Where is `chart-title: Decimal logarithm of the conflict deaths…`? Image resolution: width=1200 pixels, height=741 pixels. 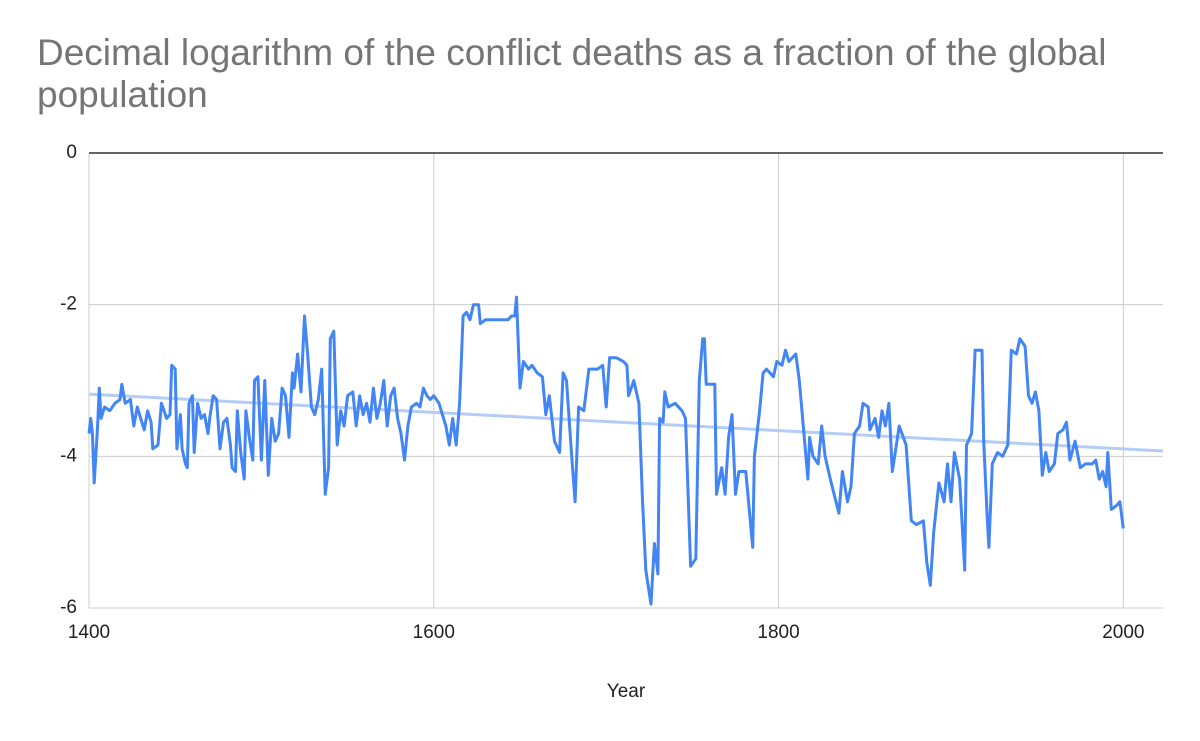
chart-title: Decimal logarithm of the conflict deaths… is located at coordinates (572, 73).